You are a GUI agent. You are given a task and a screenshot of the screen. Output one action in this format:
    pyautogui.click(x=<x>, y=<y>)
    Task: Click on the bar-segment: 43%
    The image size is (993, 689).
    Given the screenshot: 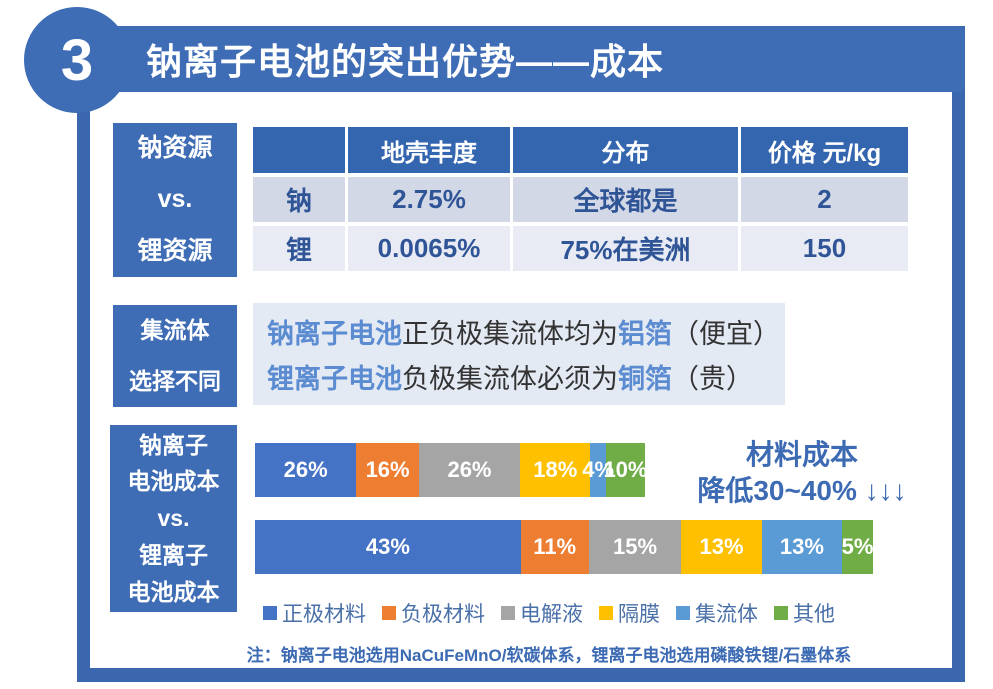 What is the action you would take?
    pyautogui.click(x=388, y=547)
    